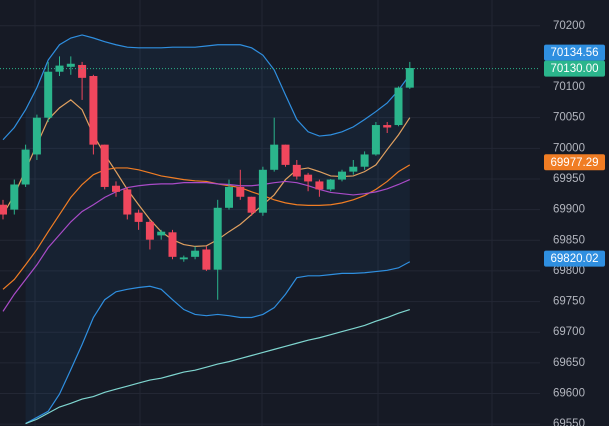 The image size is (609, 426). Describe the element at coordinates (569, 148) in the screenshot. I see `y-tick-label: 70000` at that location.